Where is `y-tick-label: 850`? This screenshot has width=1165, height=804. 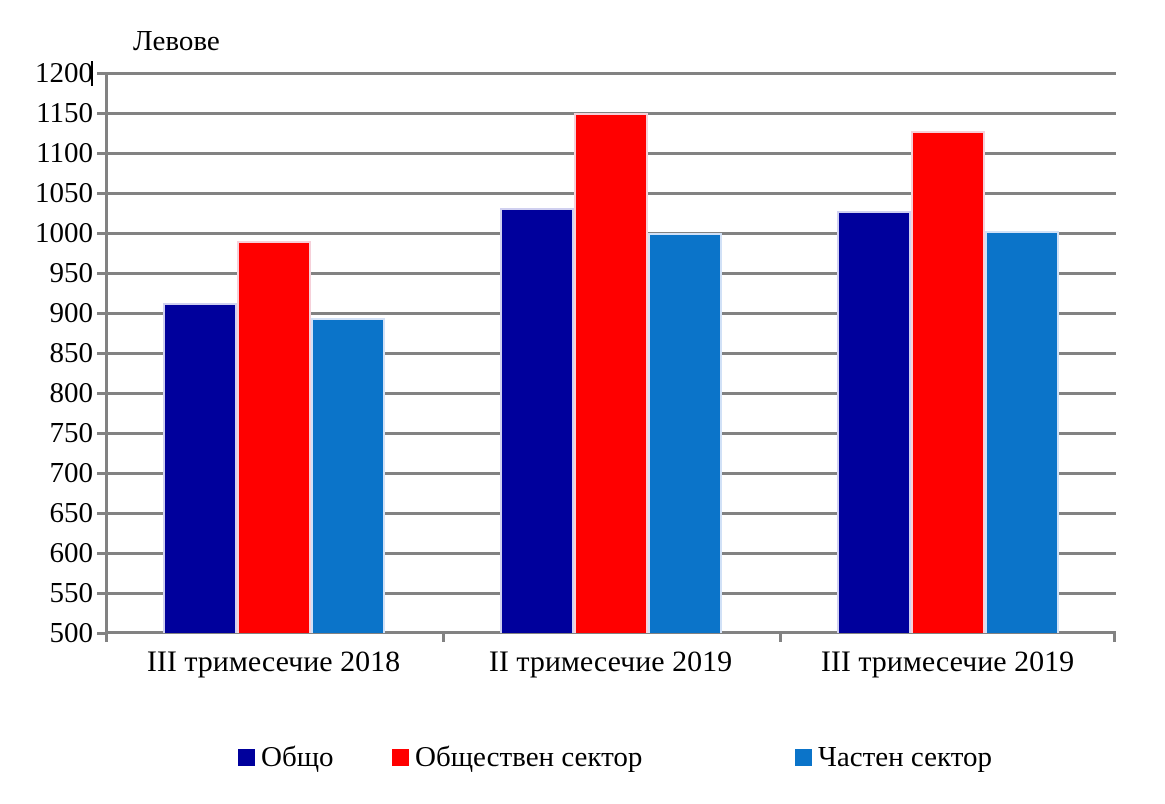
y-tick-label: 850 is located at coordinates (71, 353).